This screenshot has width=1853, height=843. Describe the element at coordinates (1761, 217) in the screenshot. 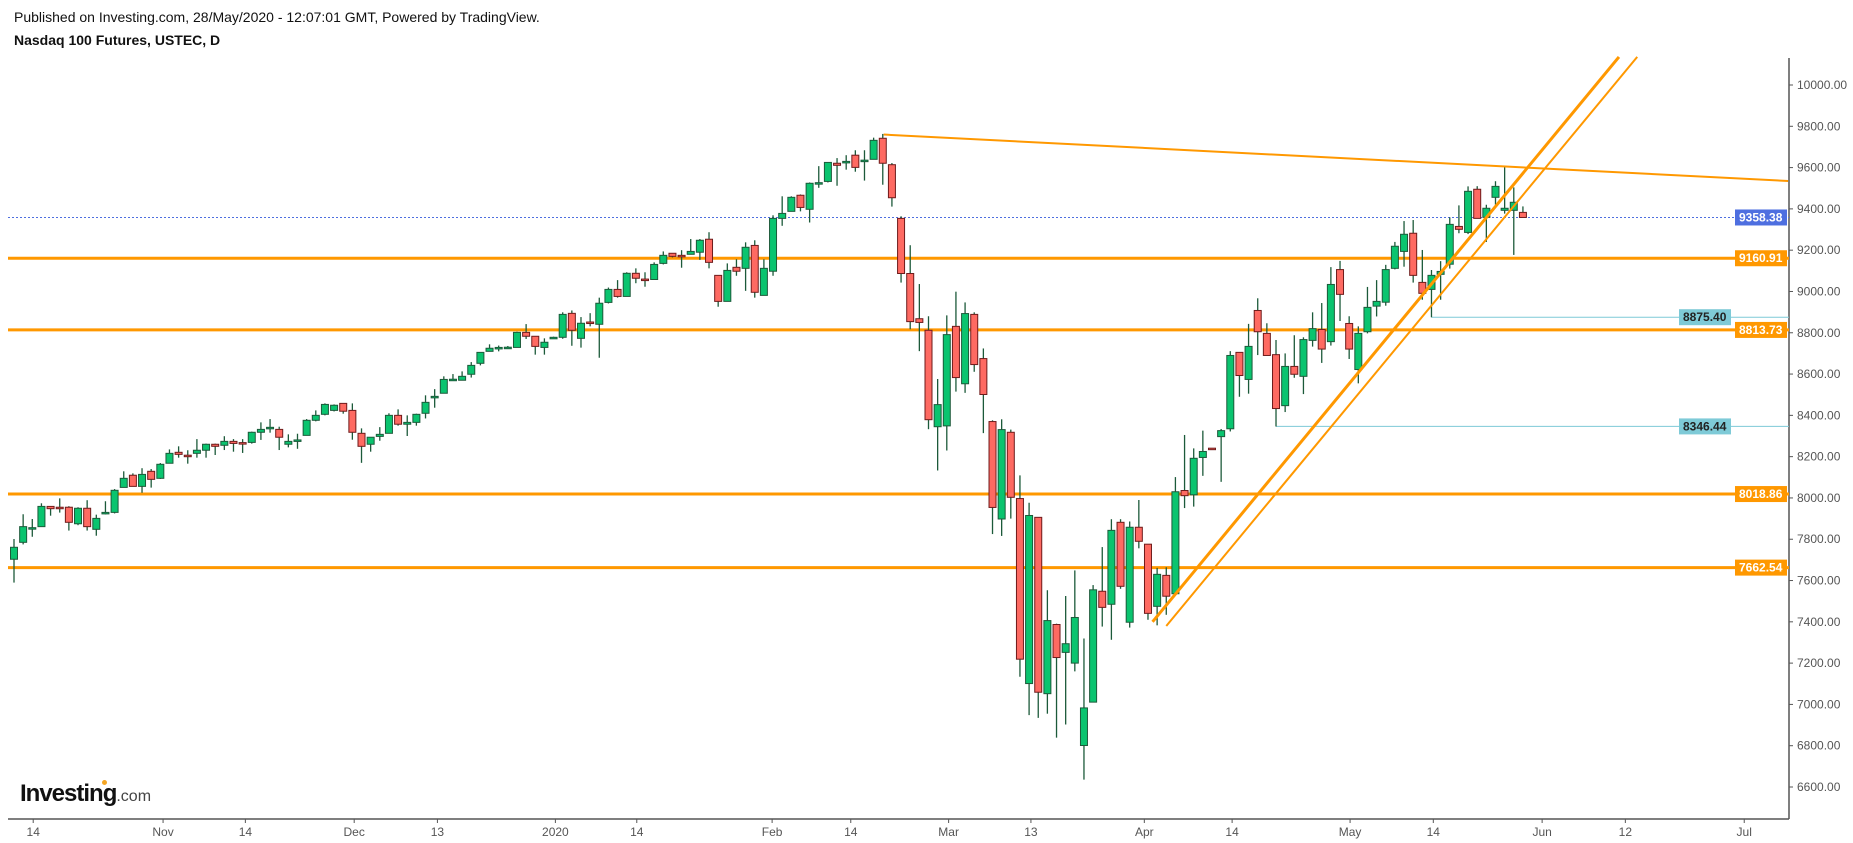

I see `last-price-label-bg` at that location.